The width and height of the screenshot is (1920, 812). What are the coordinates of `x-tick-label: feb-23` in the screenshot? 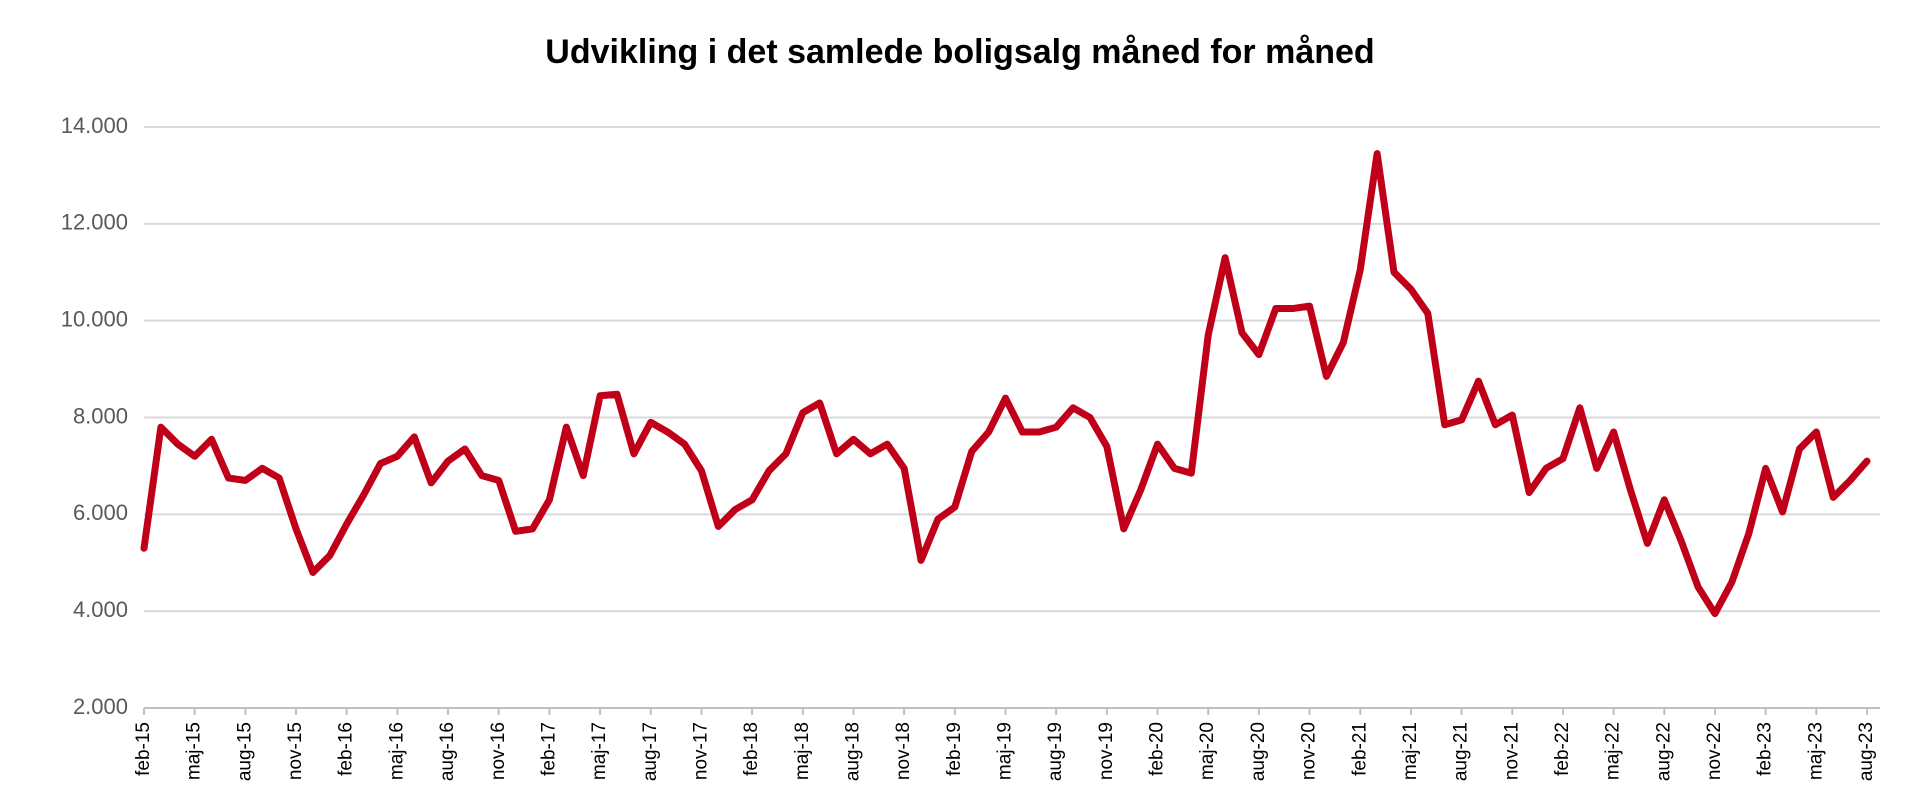 It's located at (1765, 749).